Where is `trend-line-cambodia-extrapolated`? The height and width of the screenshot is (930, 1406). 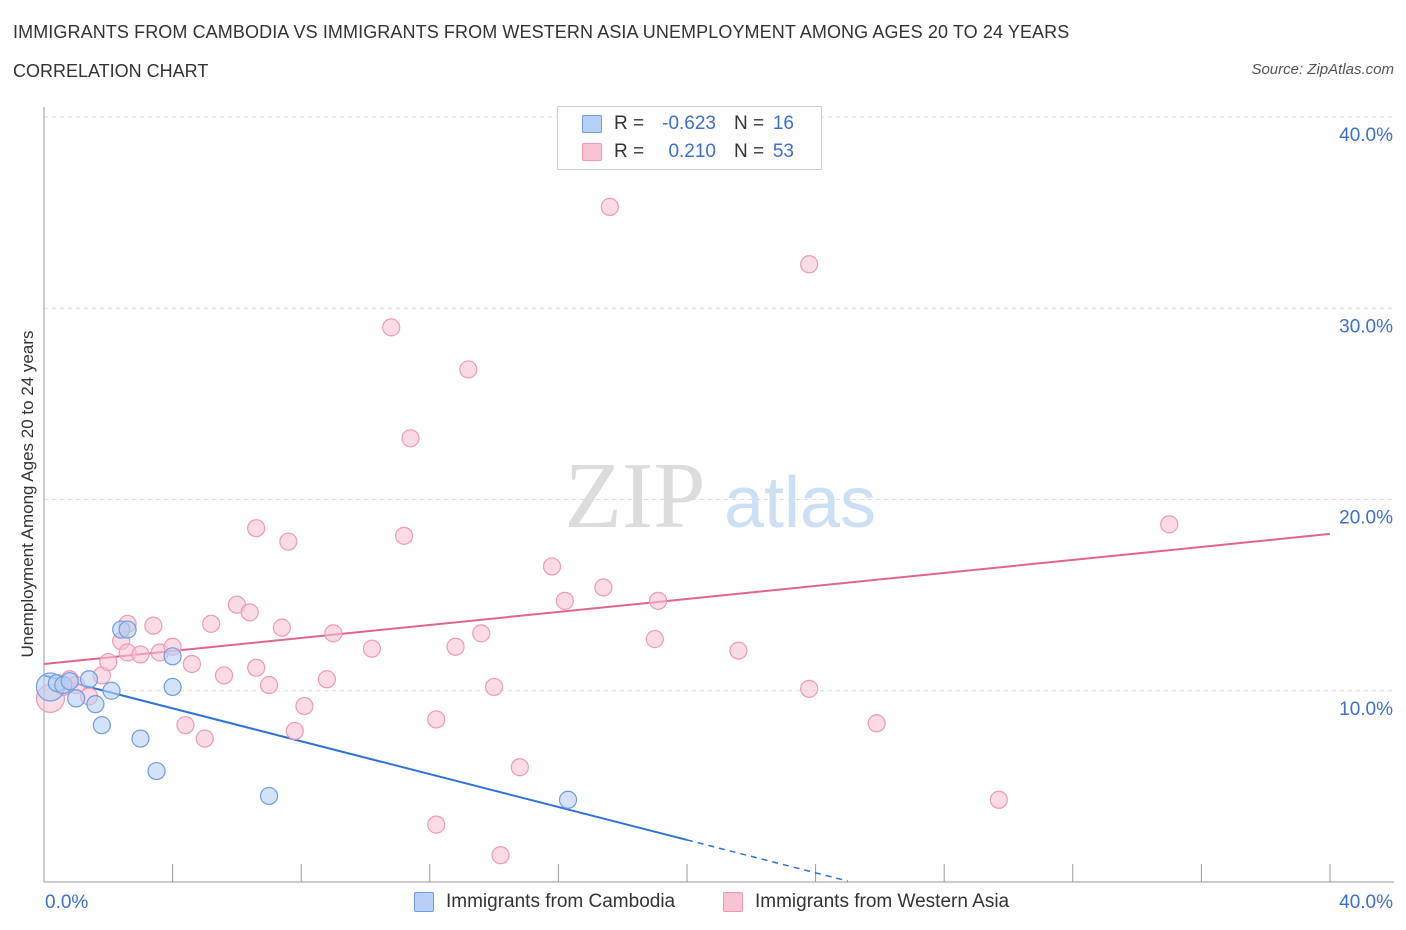 trend-line-cambodia-extrapolated is located at coordinates (767, 860).